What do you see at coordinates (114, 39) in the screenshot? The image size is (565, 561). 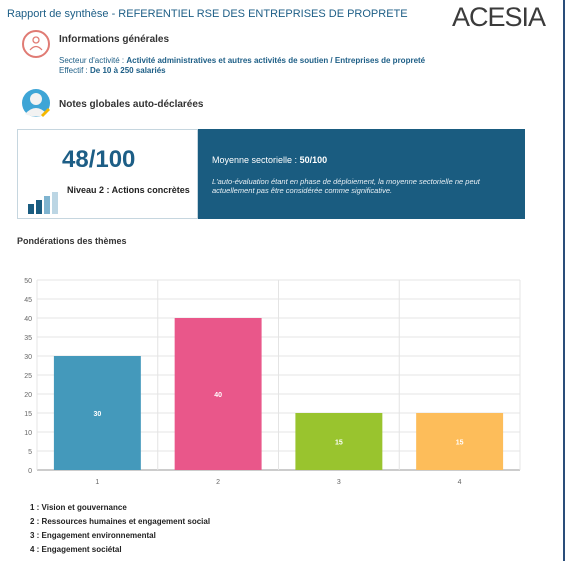 I see `info-heading: Informations générales` at bounding box center [114, 39].